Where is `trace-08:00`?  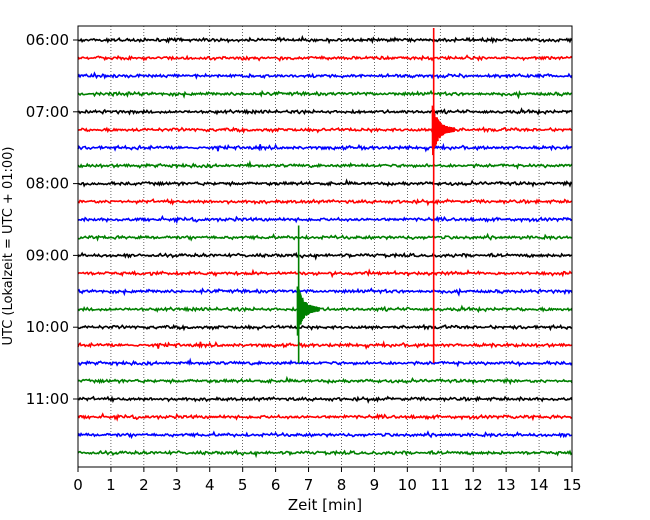
trace-08:00 is located at coordinates (325, 183).